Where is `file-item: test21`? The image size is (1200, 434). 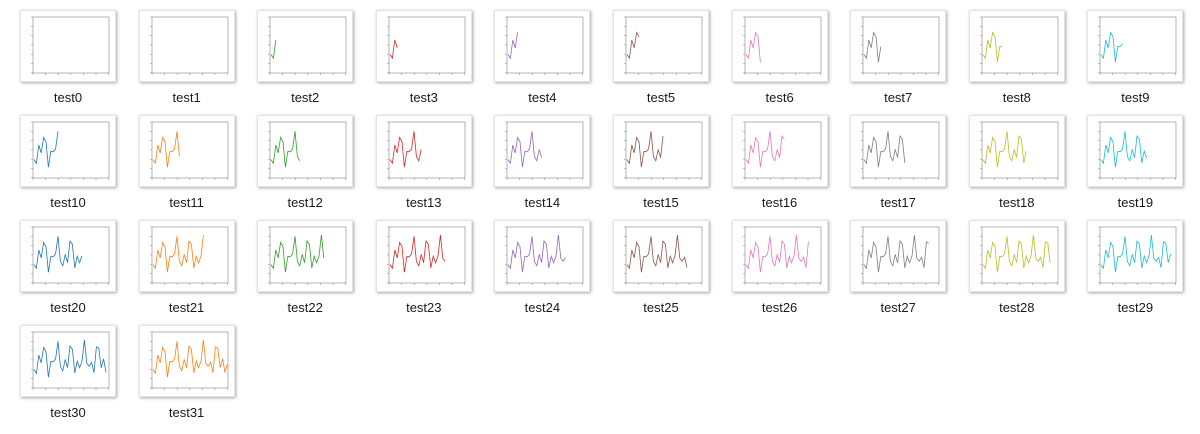
file-item: test21 is located at coordinates (187, 272).